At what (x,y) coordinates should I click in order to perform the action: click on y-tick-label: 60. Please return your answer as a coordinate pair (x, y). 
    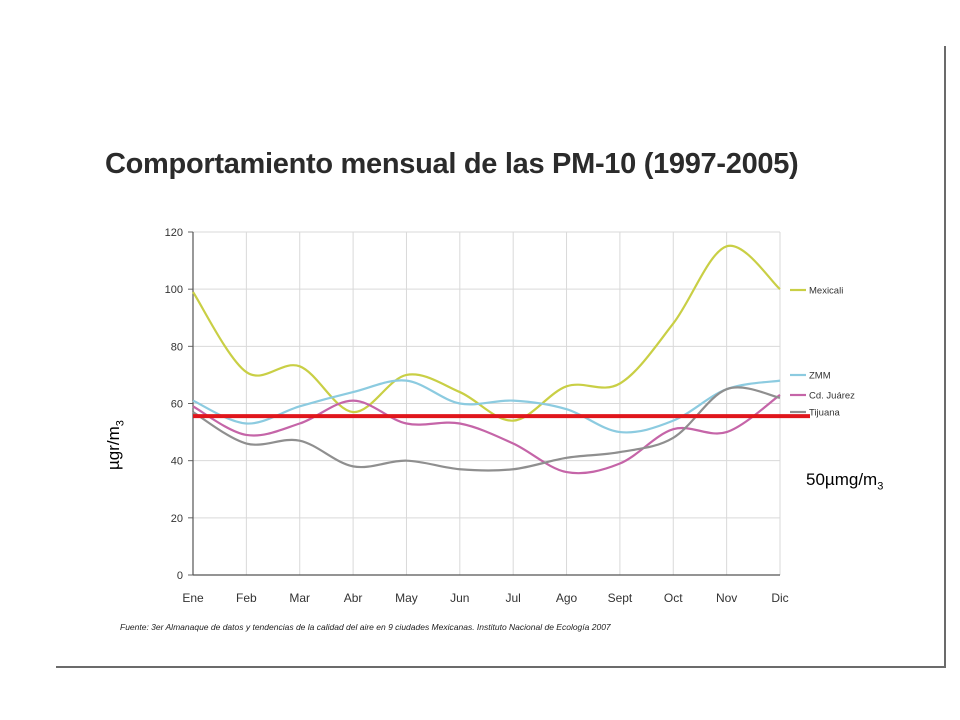
    Looking at the image, I should click on (177, 405).